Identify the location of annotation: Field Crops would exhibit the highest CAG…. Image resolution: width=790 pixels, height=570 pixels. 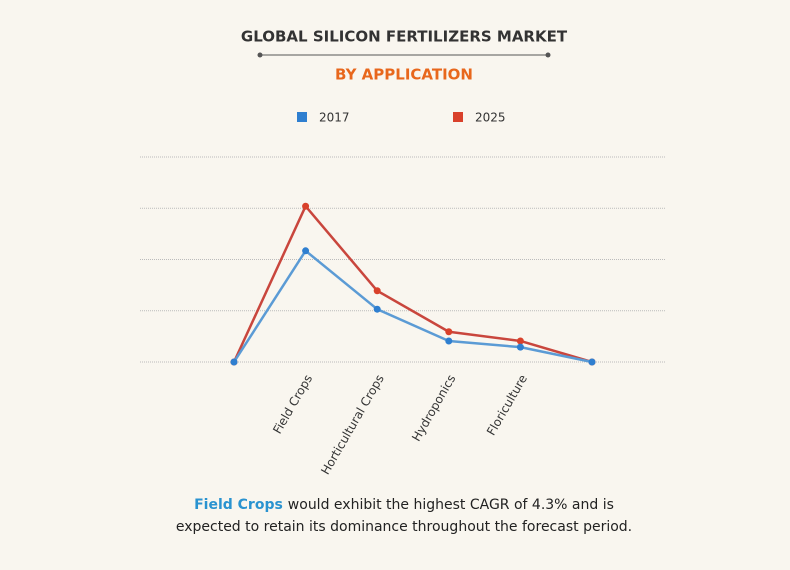
(404, 505).